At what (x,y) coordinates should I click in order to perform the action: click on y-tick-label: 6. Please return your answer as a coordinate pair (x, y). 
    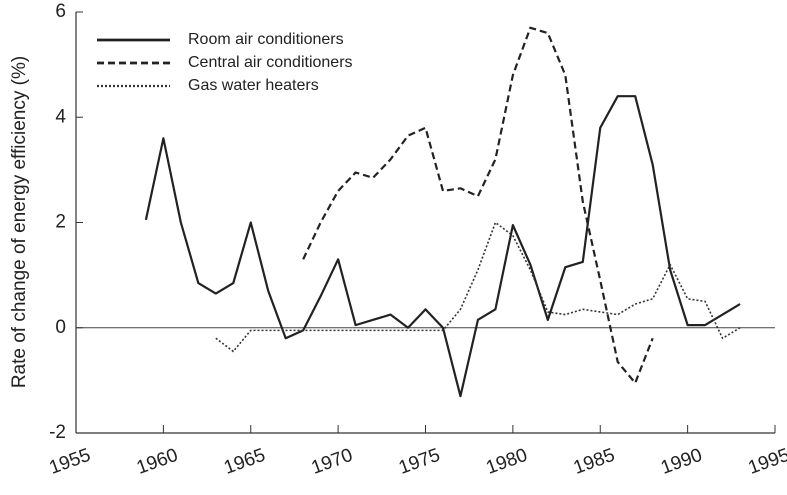
    Looking at the image, I should click on (60, 11).